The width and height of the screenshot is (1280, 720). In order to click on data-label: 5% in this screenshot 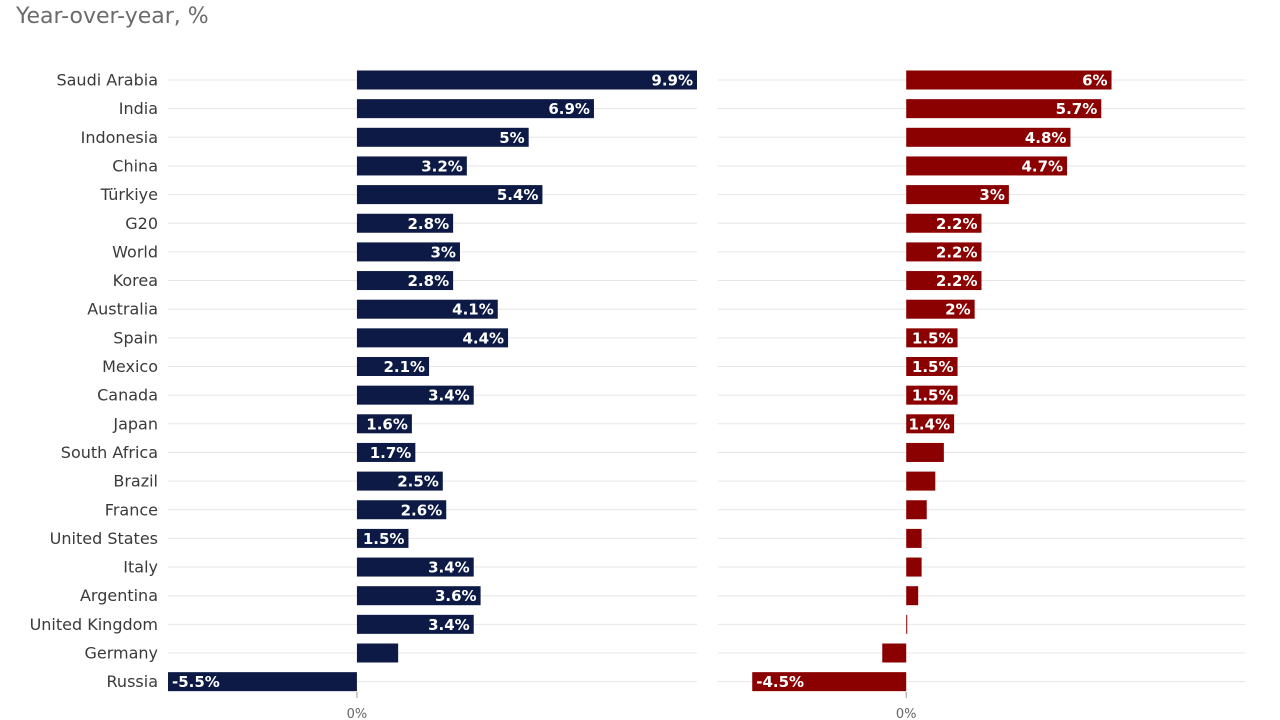, I will do `click(511, 138)`.